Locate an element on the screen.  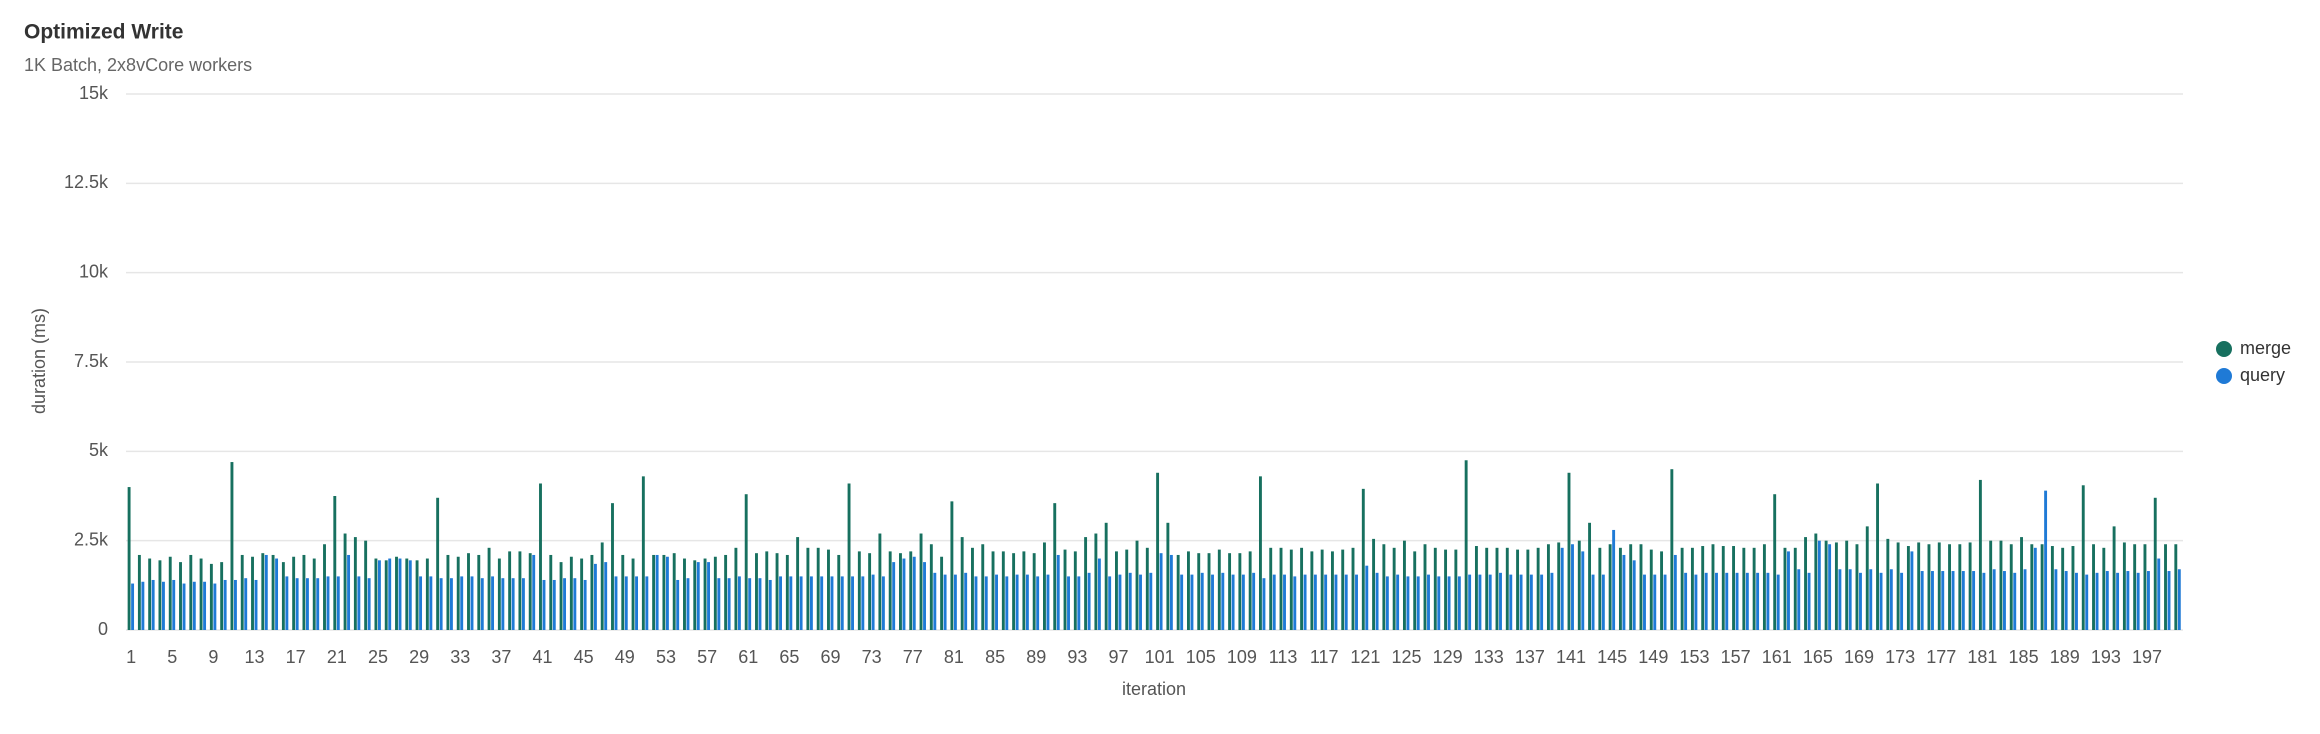
y-tick-label: 12.5k is located at coordinates (86, 182).